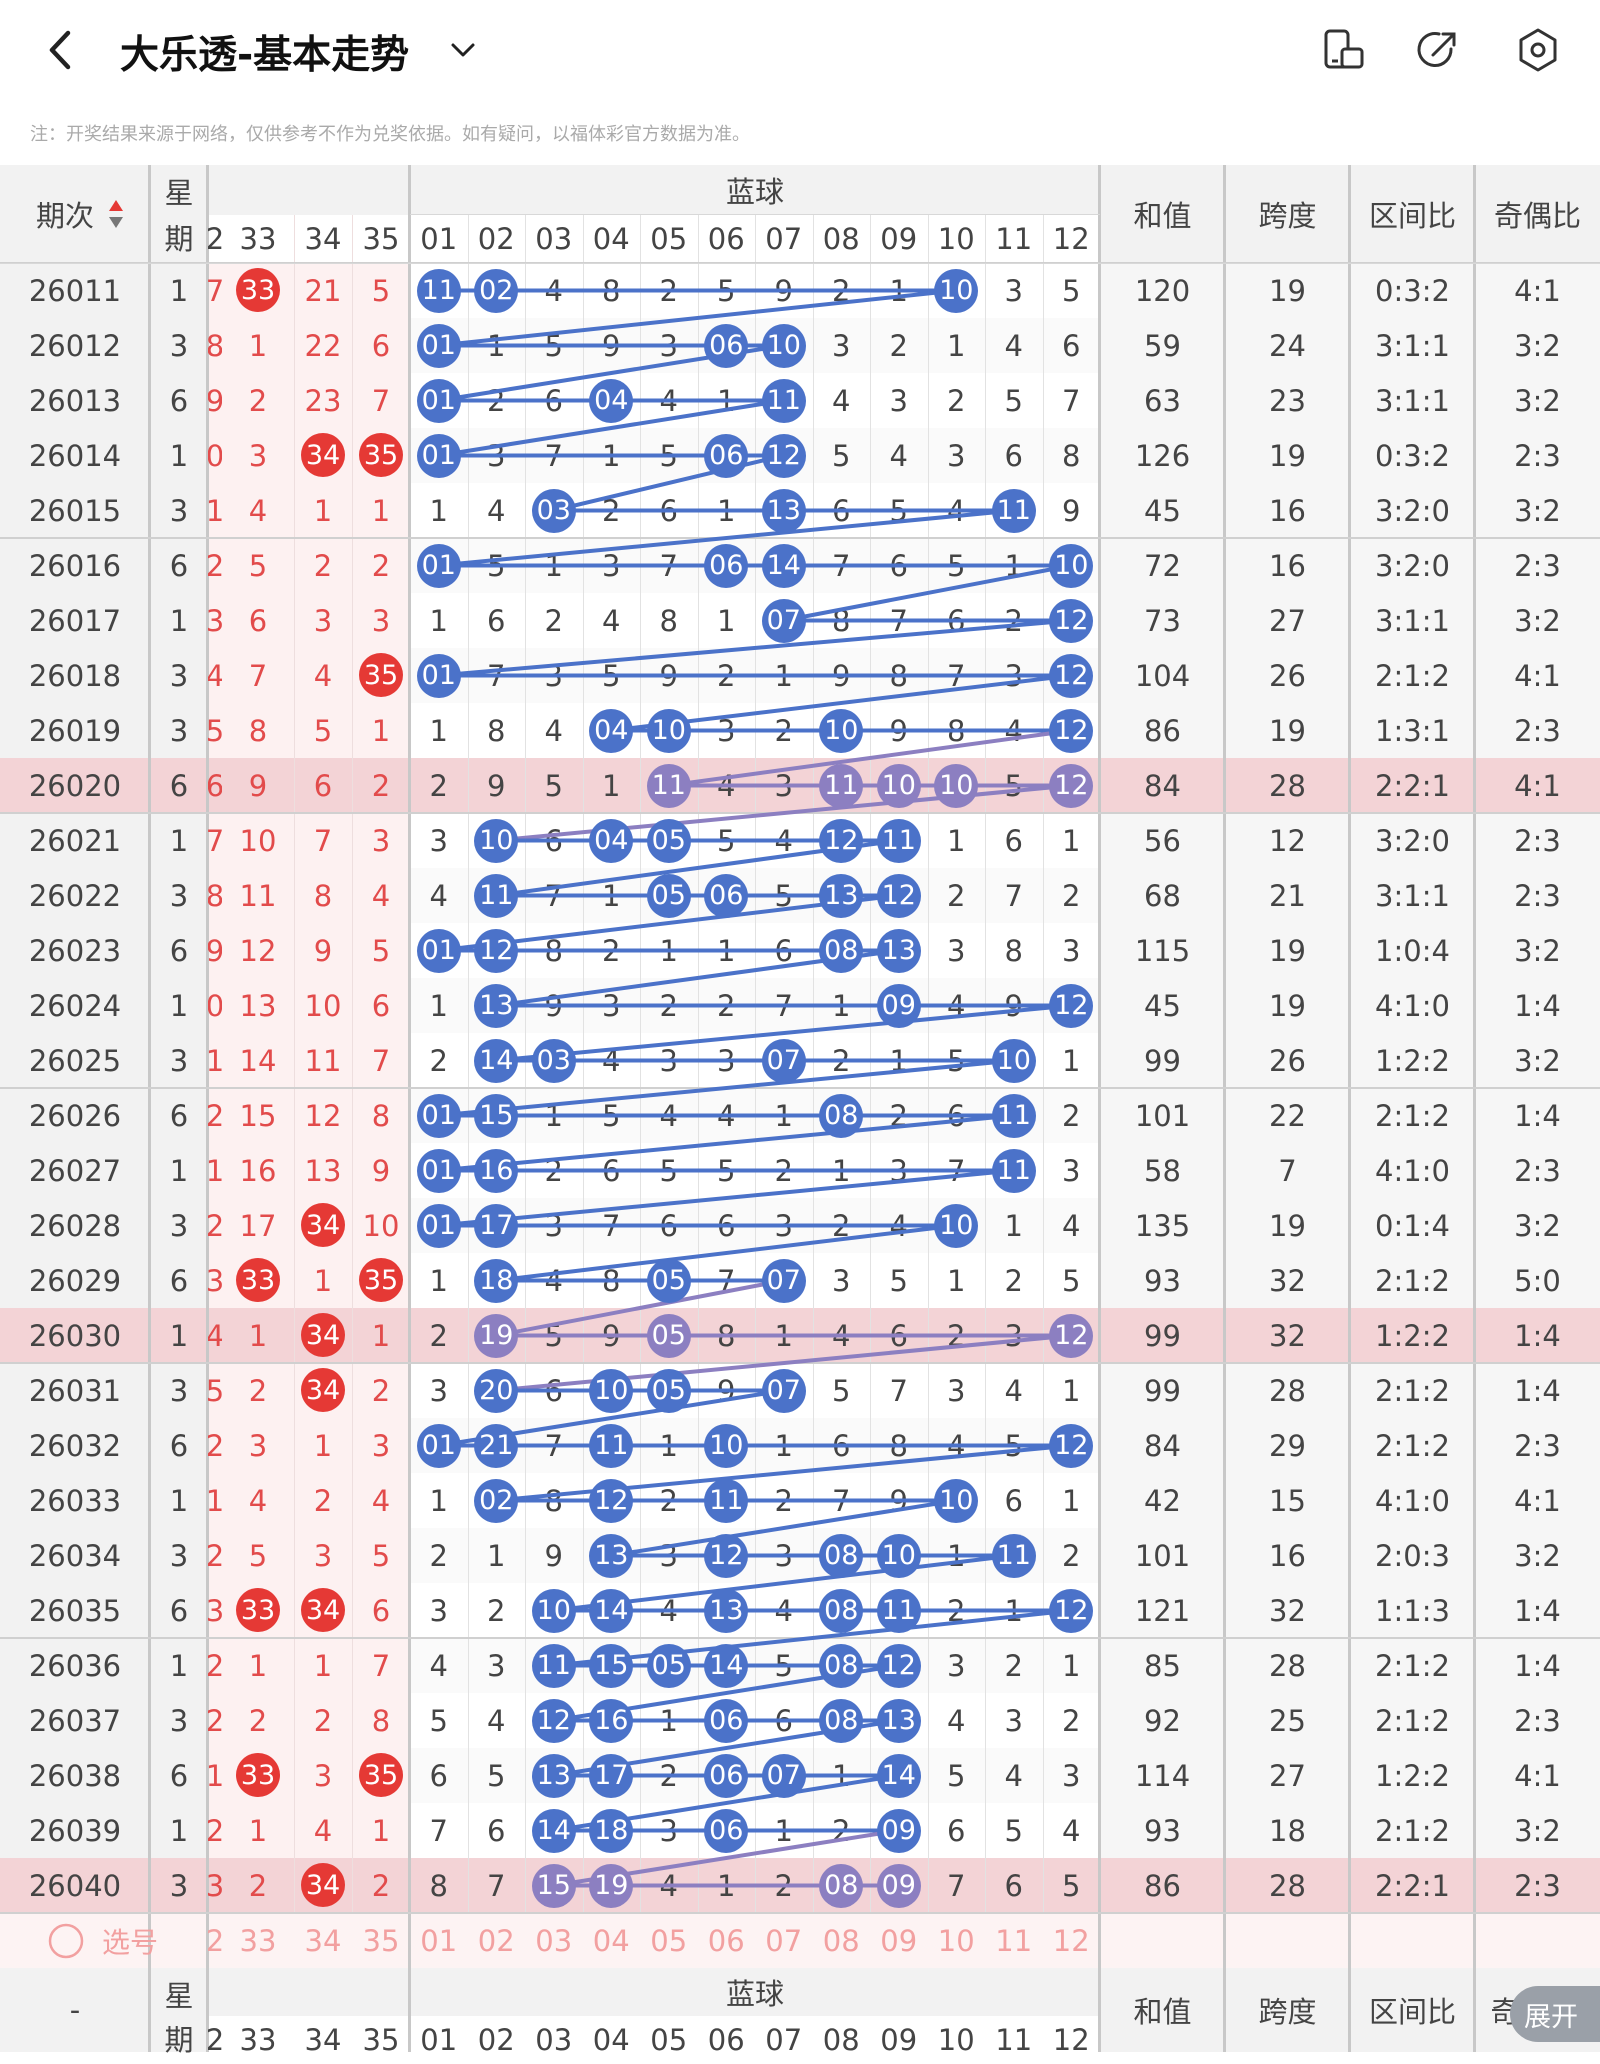 This screenshot has width=1600, height=2064. What do you see at coordinates (116, 216) in the screenshot?
I see `sort-icon` at bounding box center [116, 216].